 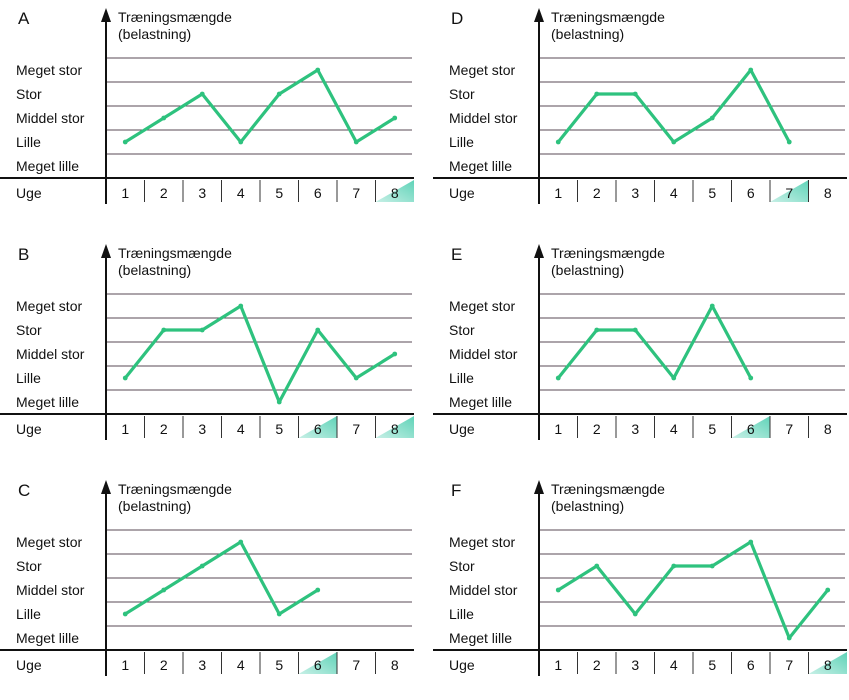 What do you see at coordinates (456, 490) in the screenshot?
I see `panel-letter: F` at bounding box center [456, 490].